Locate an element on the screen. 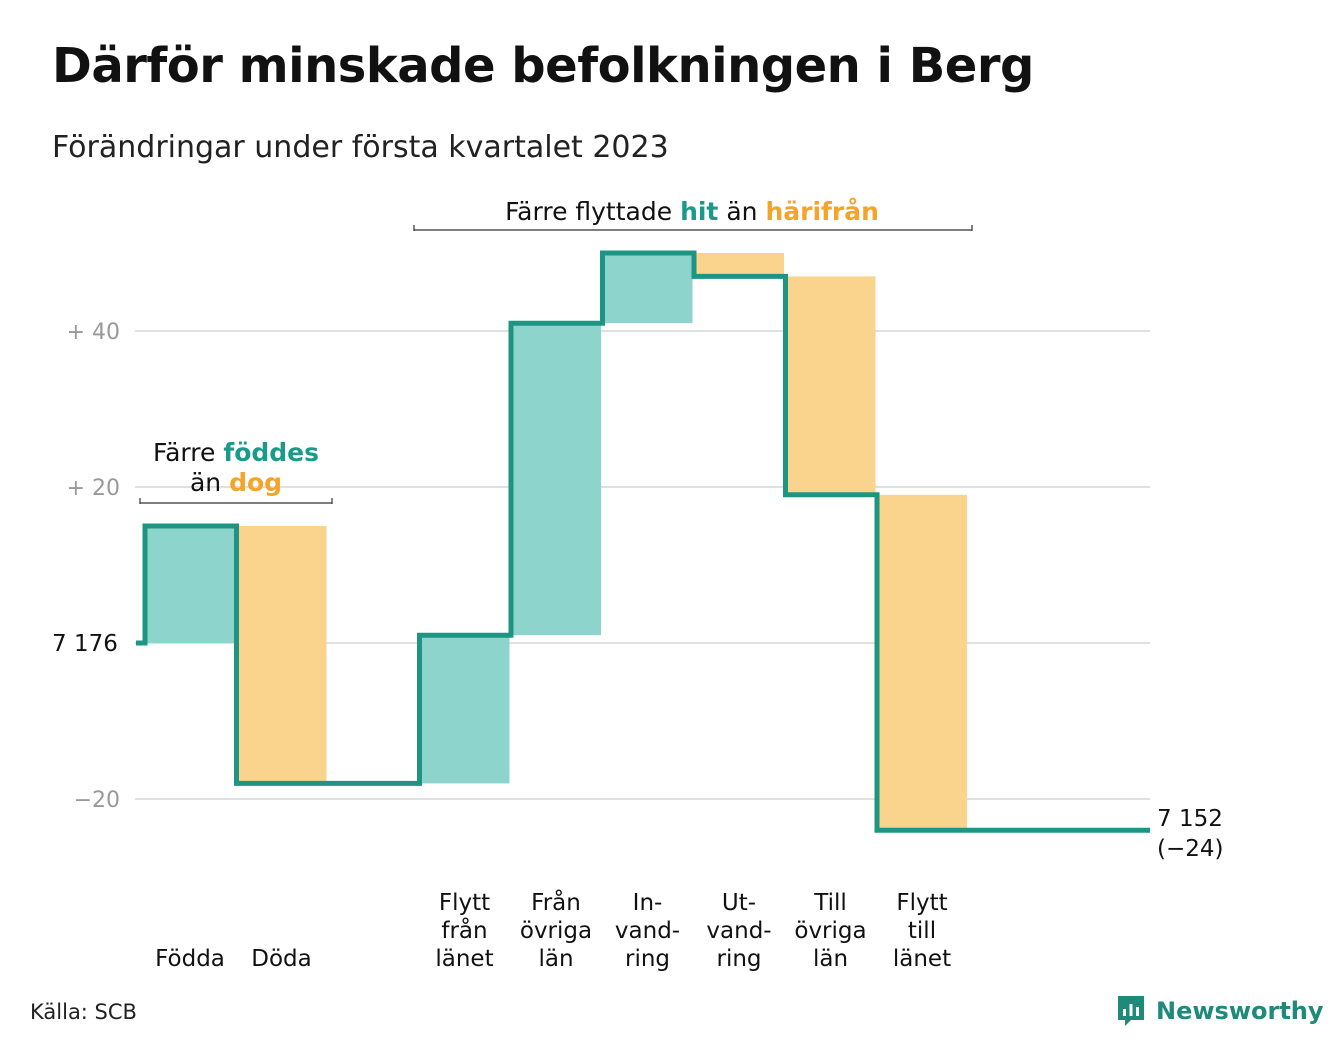 The image size is (1340, 1060). category-label: Ut- is located at coordinates (739, 903).